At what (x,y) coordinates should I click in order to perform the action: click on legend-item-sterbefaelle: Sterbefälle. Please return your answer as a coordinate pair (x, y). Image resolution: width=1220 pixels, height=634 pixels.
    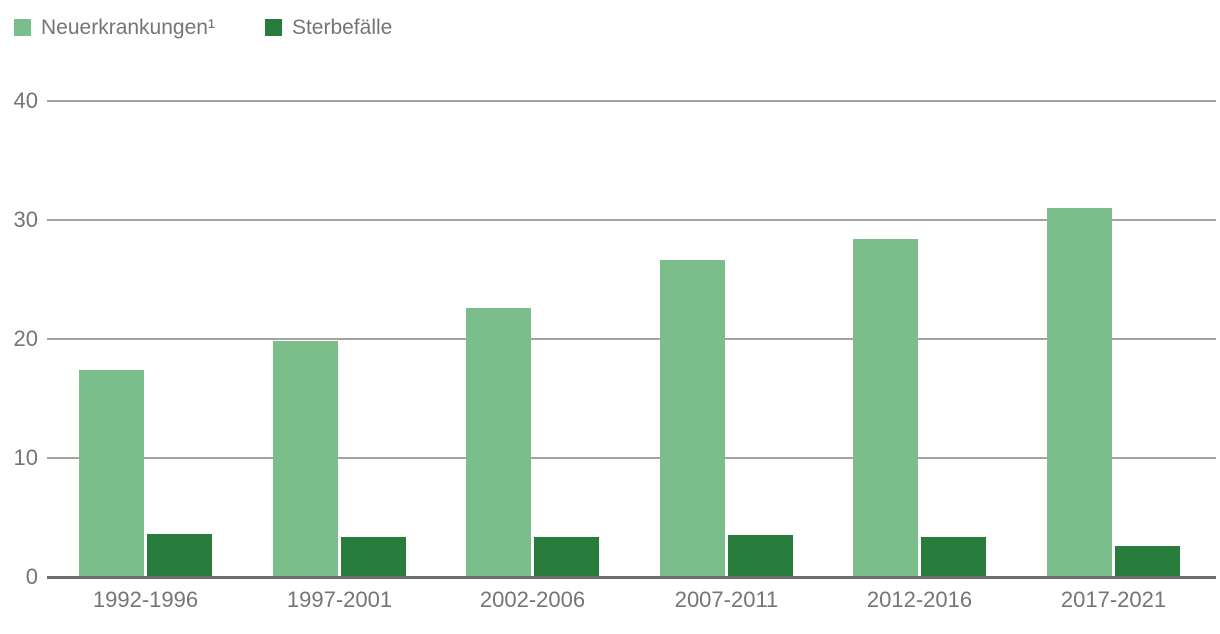
    Looking at the image, I should click on (328, 27).